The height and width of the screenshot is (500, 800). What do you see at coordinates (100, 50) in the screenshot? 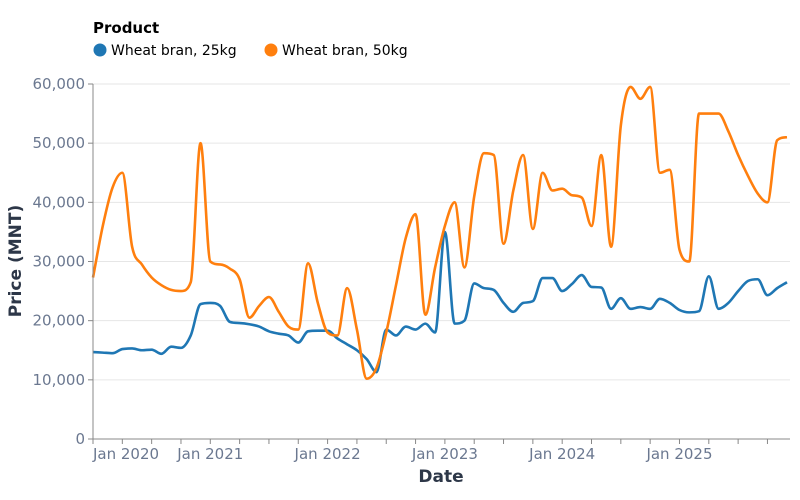
I see `legend-swatch-25kg` at bounding box center [100, 50].